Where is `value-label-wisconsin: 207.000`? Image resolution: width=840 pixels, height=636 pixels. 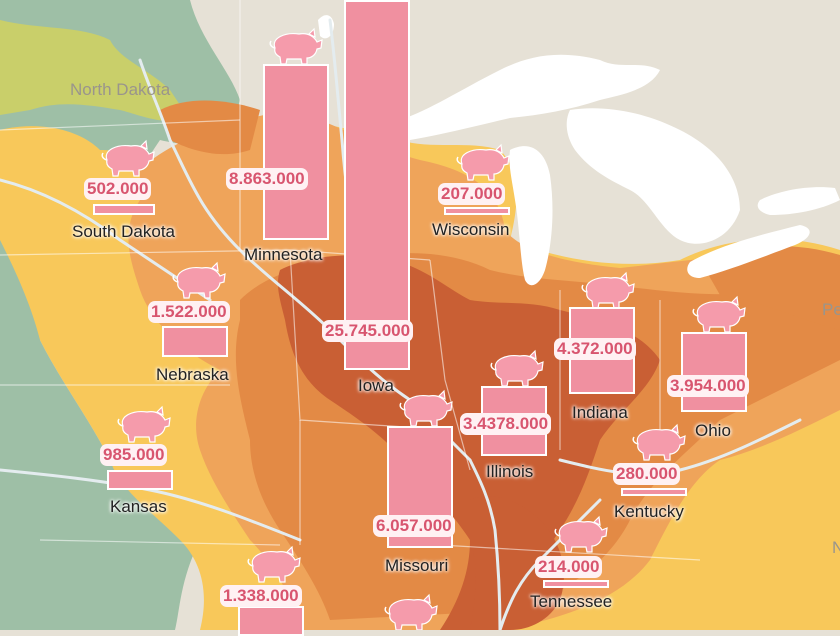 value-label-wisconsin: 207.000 is located at coordinates (472, 194).